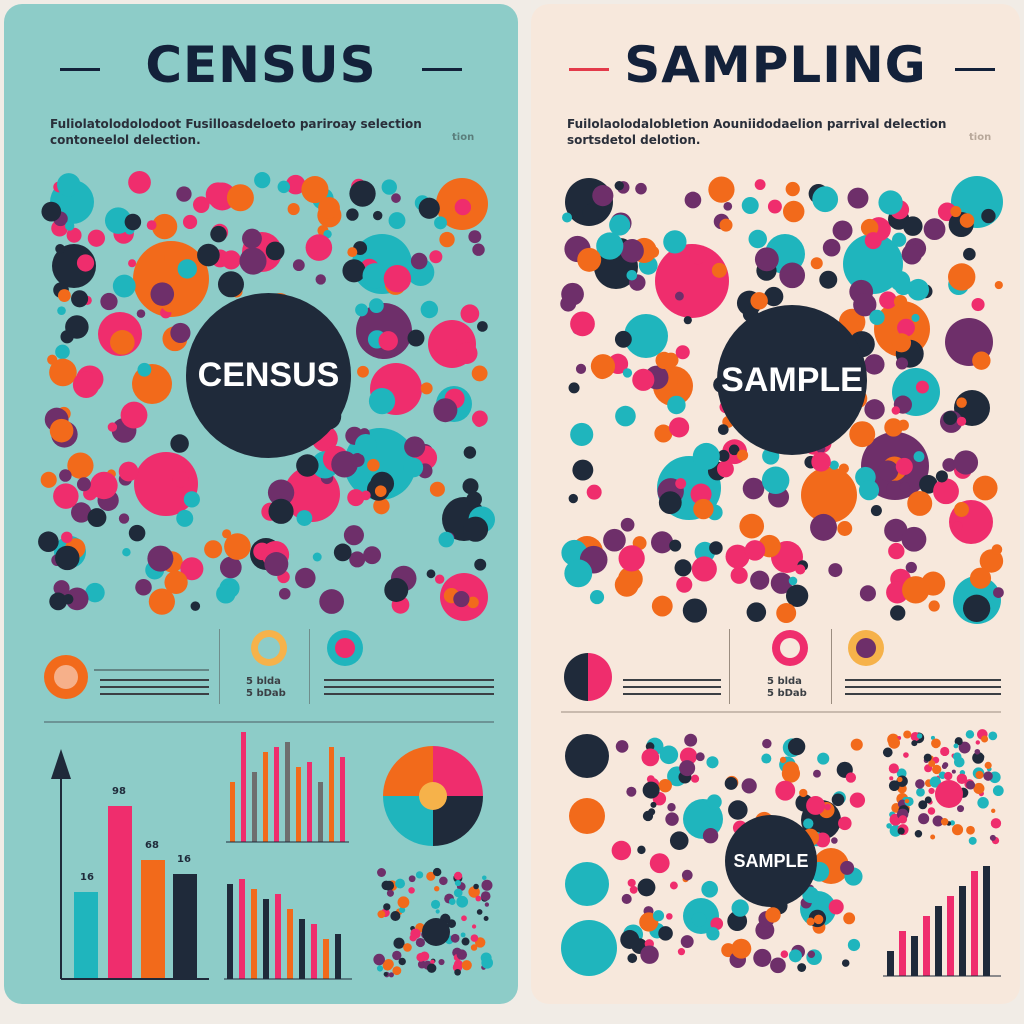 The width and height of the screenshot is (1024, 1024). Describe the element at coordinates (263, 681) in the screenshot. I see `census-stat-label-1: 5 blda` at that location.